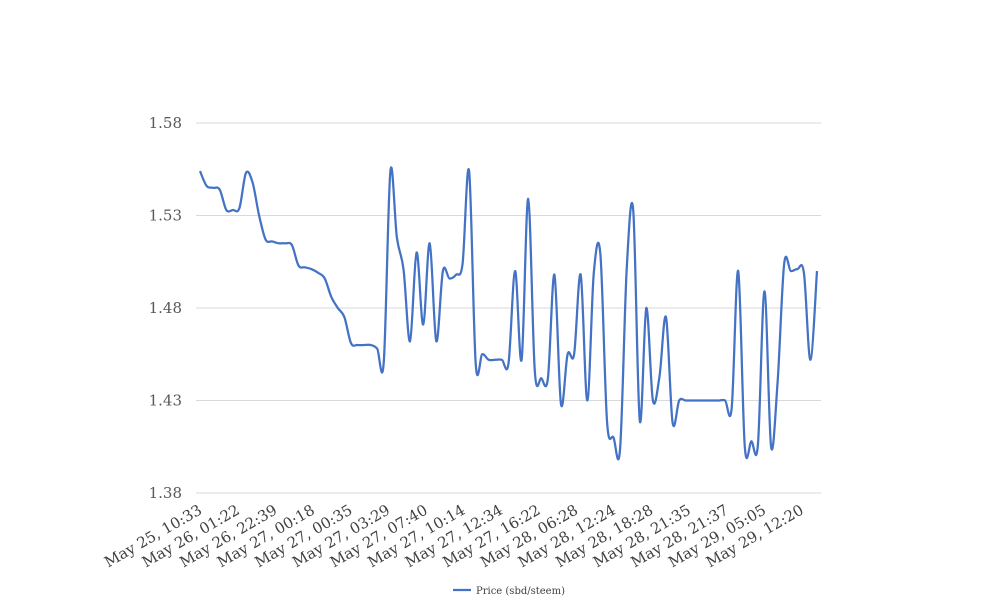  Describe the element at coordinates (165, 216) in the screenshot. I see `y-tick-label: 1.53` at that location.